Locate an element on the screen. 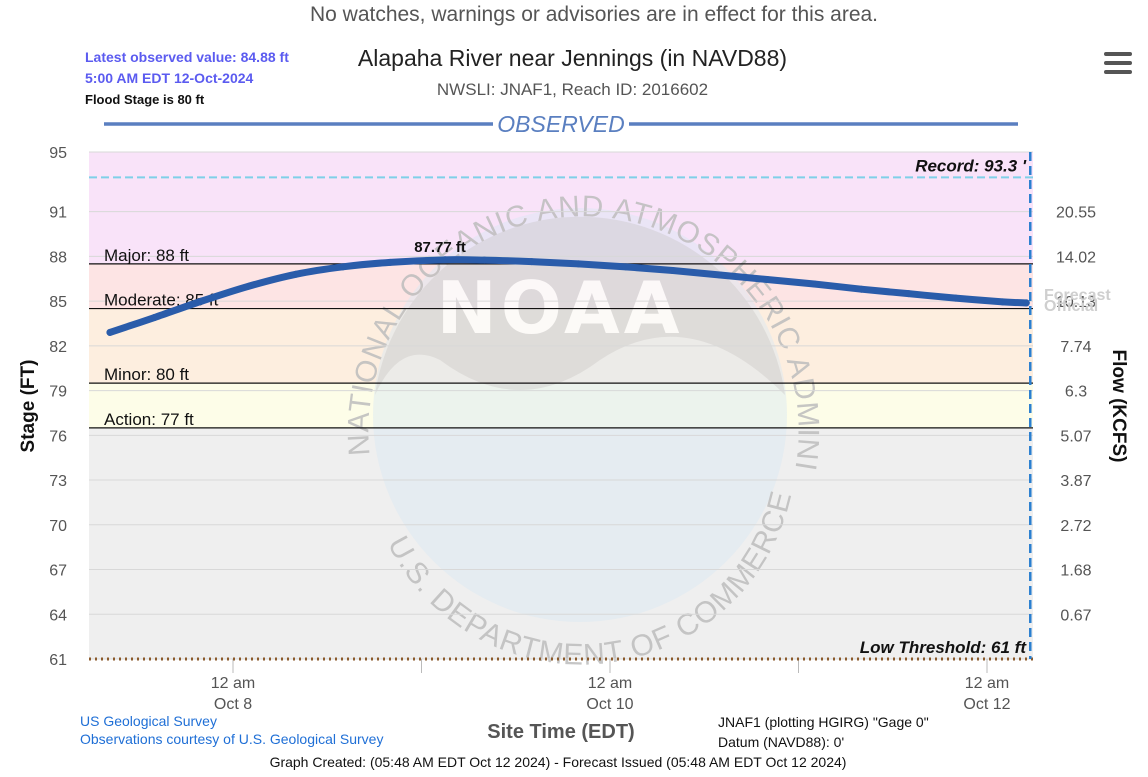  hamburger-menu-icon is located at coordinates (1118, 65).